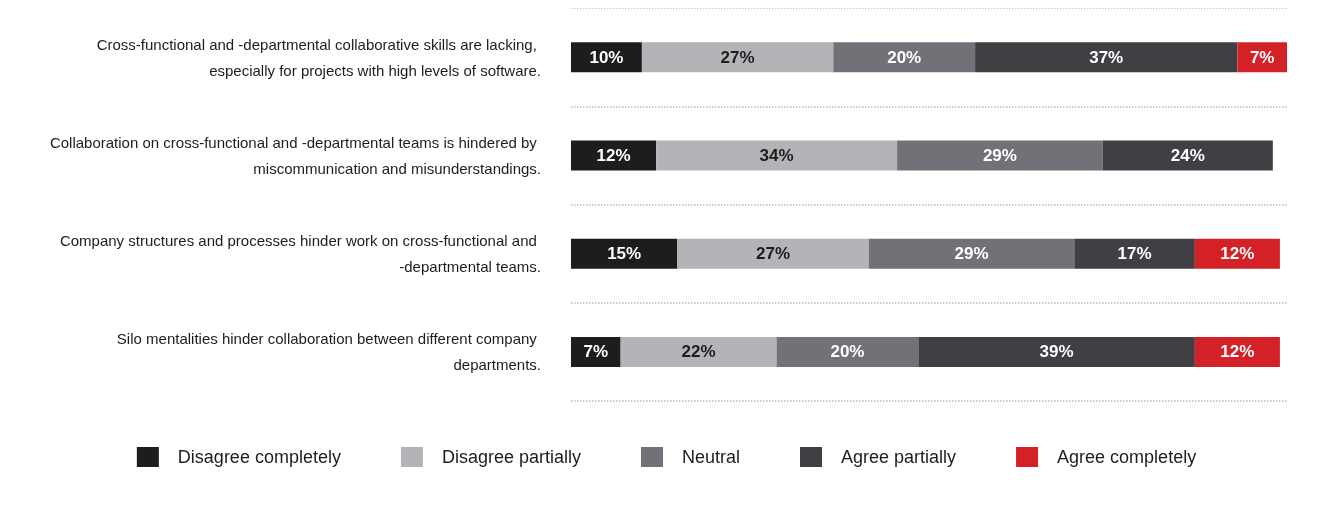  Describe the element at coordinates (511, 457) in the screenshot. I see `legend-label: Disagree partially` at that location.